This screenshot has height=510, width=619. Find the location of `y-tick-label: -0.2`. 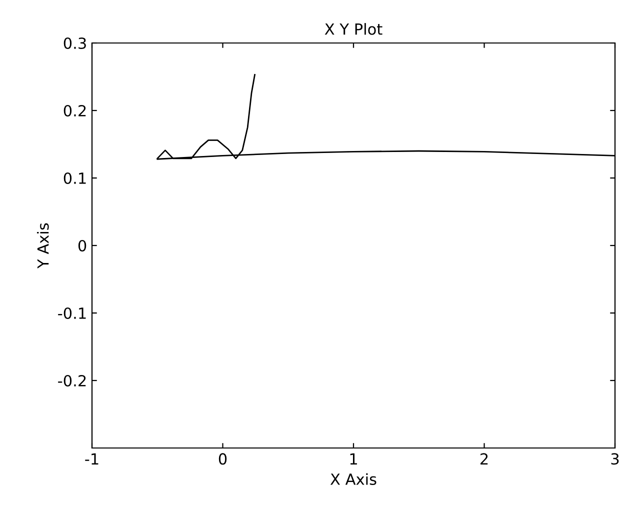

y-tick-label: -0.2 is located at coordinates (72, 380).